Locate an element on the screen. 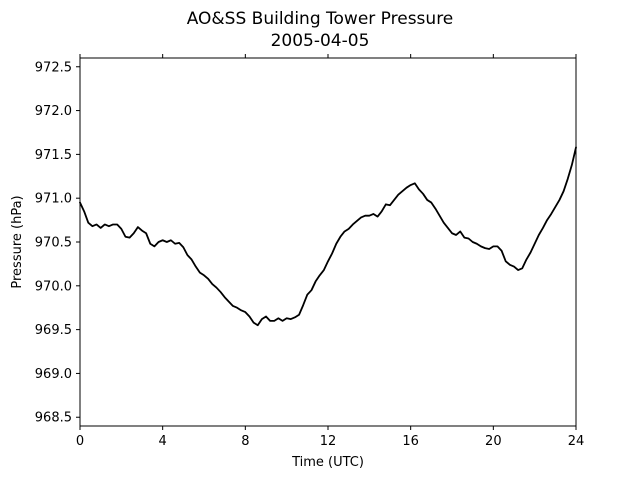 Image resolution: width=640 pixels, height=480 pixels. chart-title: AO&SS Building Tower Pressure is located at coordinates (320, 19).